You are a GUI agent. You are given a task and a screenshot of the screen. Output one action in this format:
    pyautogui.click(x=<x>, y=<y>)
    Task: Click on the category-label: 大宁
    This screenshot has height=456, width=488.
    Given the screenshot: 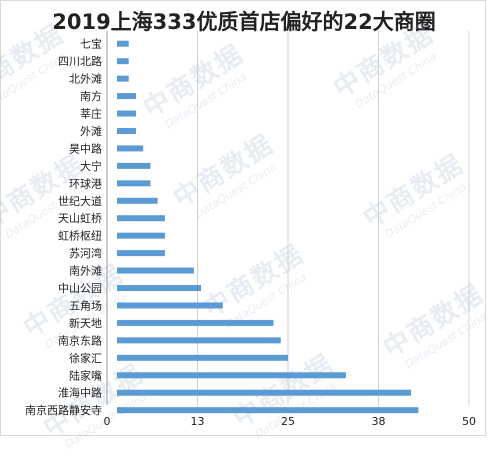 What is the action you would take?
    pyautogui.click(x=91, y=166)
    